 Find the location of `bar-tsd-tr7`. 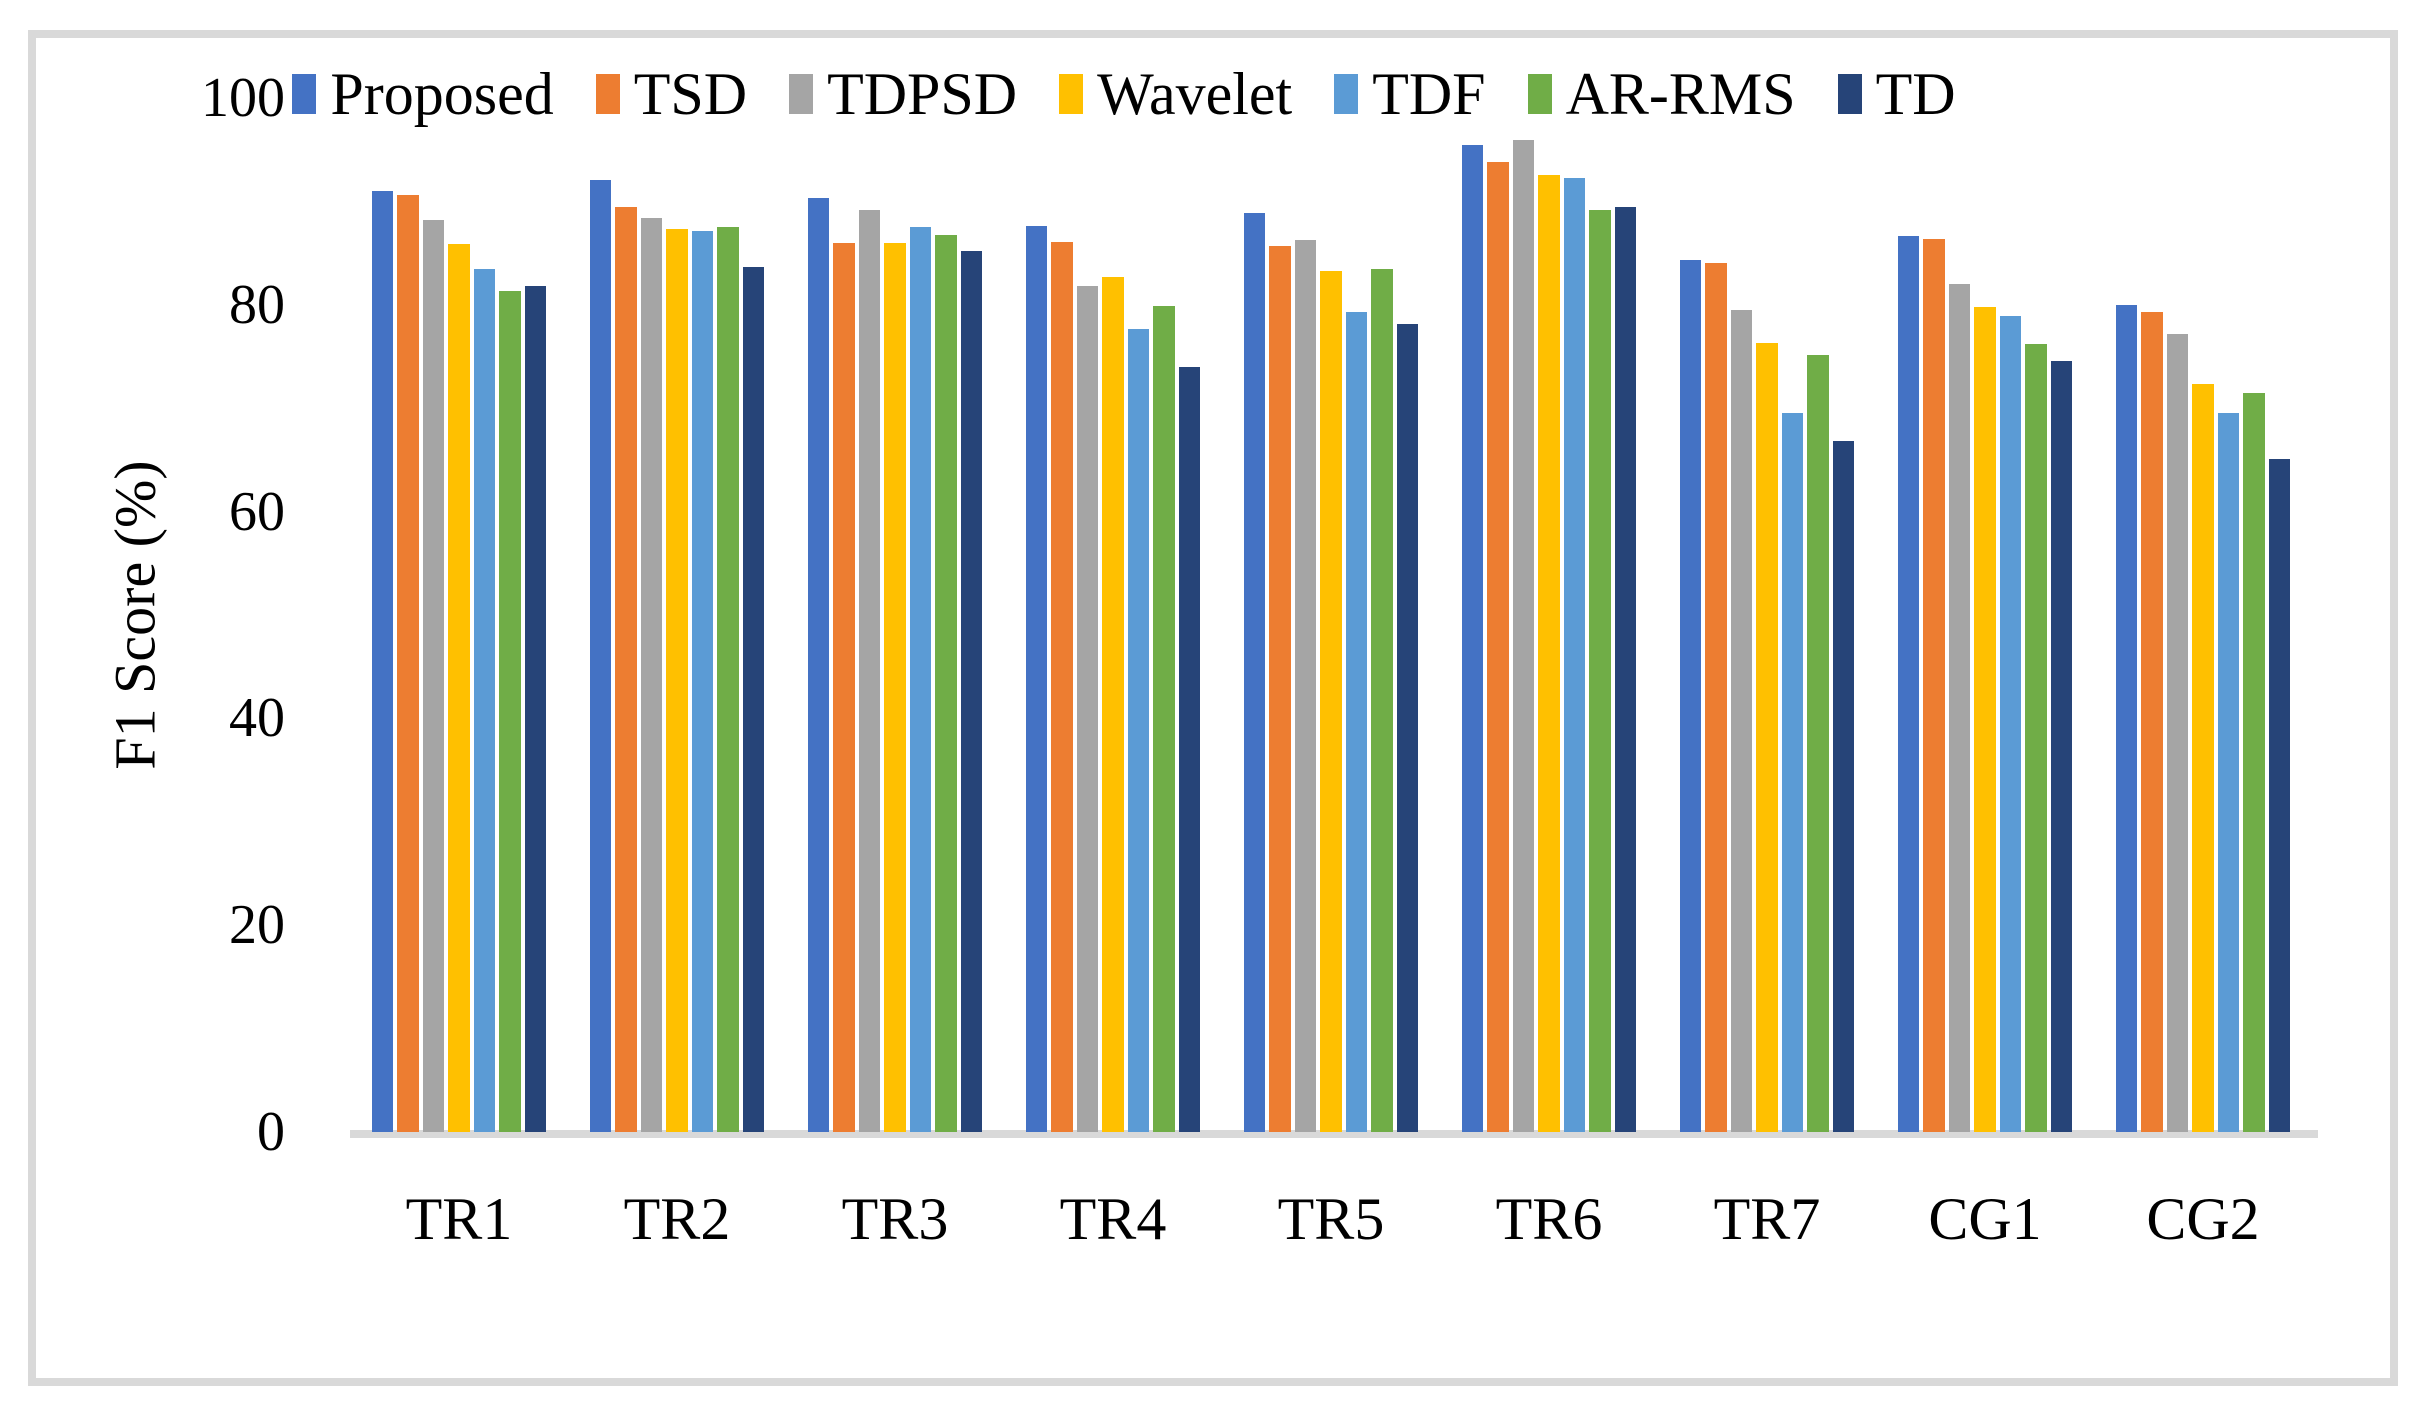

bar-tsd-tr7 is located at coordinates (1716, 697).